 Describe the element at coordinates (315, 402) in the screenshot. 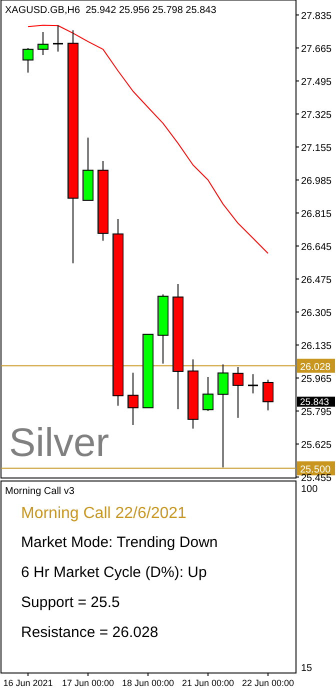

I see `text: 25.843` at that location.